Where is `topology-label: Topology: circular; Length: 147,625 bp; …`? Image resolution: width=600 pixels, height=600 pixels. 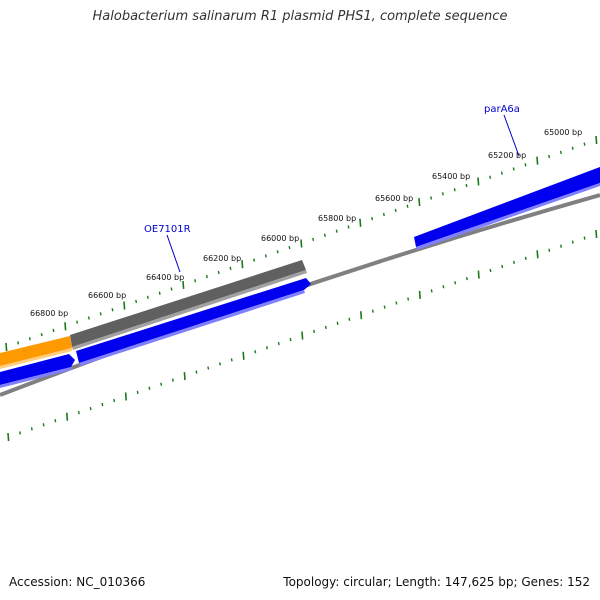 topology-label: Topology: circular; Length: 147,625 bp; … is located at coordinates (436, 582).